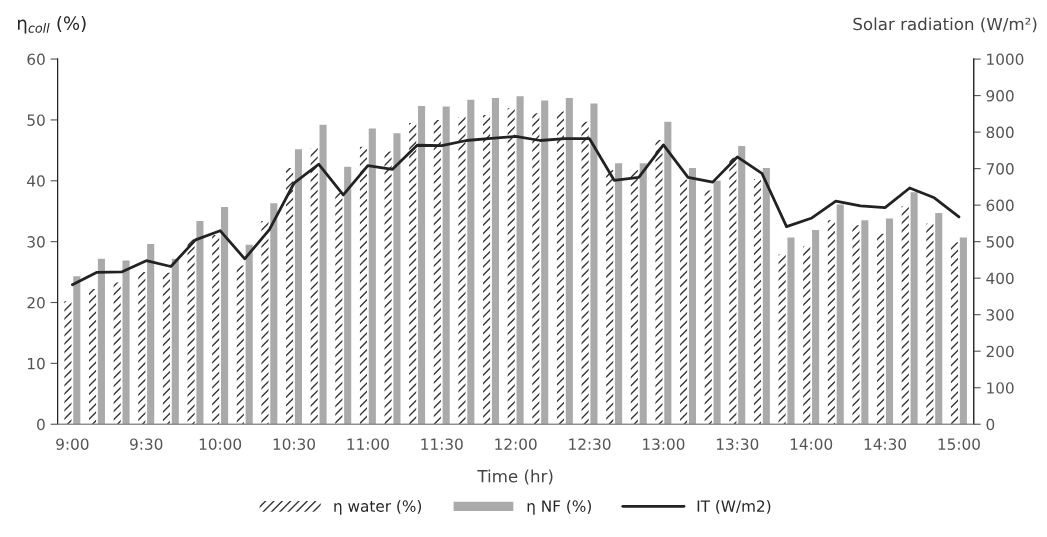 The width and height of the screenshot is (1047, 537). I want to click on x-tick-label: 12:00, so click(516, 444).